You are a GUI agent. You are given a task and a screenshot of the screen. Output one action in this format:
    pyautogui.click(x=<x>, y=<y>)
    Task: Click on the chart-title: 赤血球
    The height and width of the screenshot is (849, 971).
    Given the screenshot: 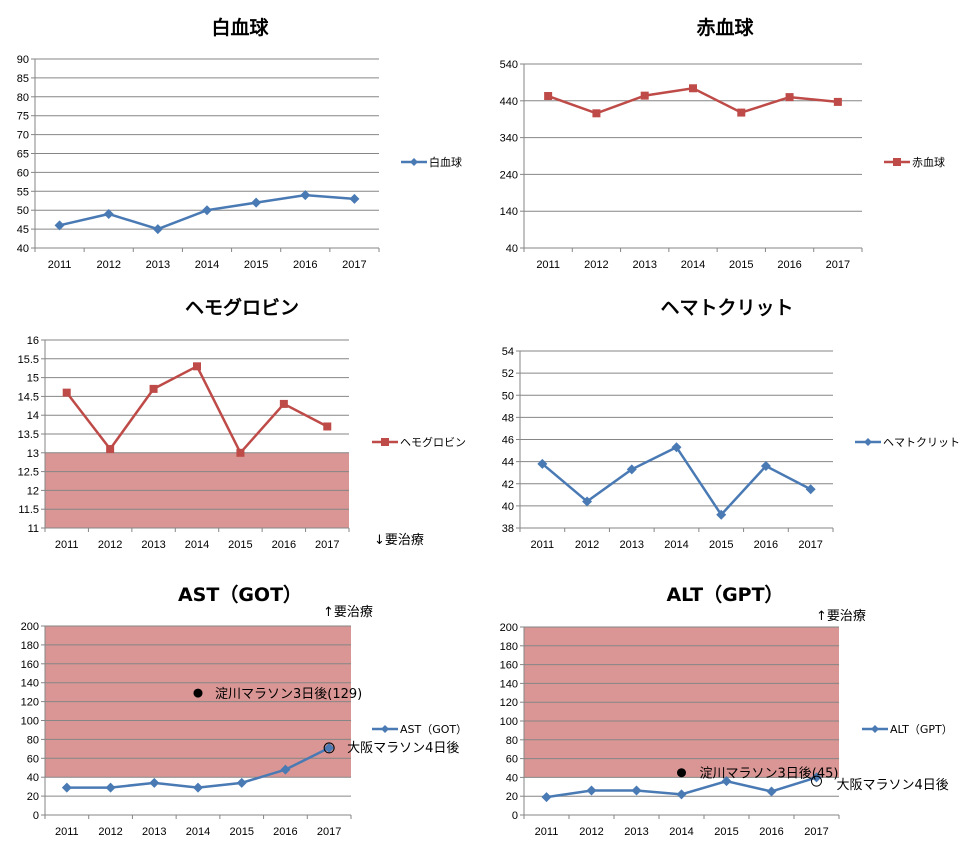 What is the action you would take?
    pyautogui.click(x=725, y=27)
    